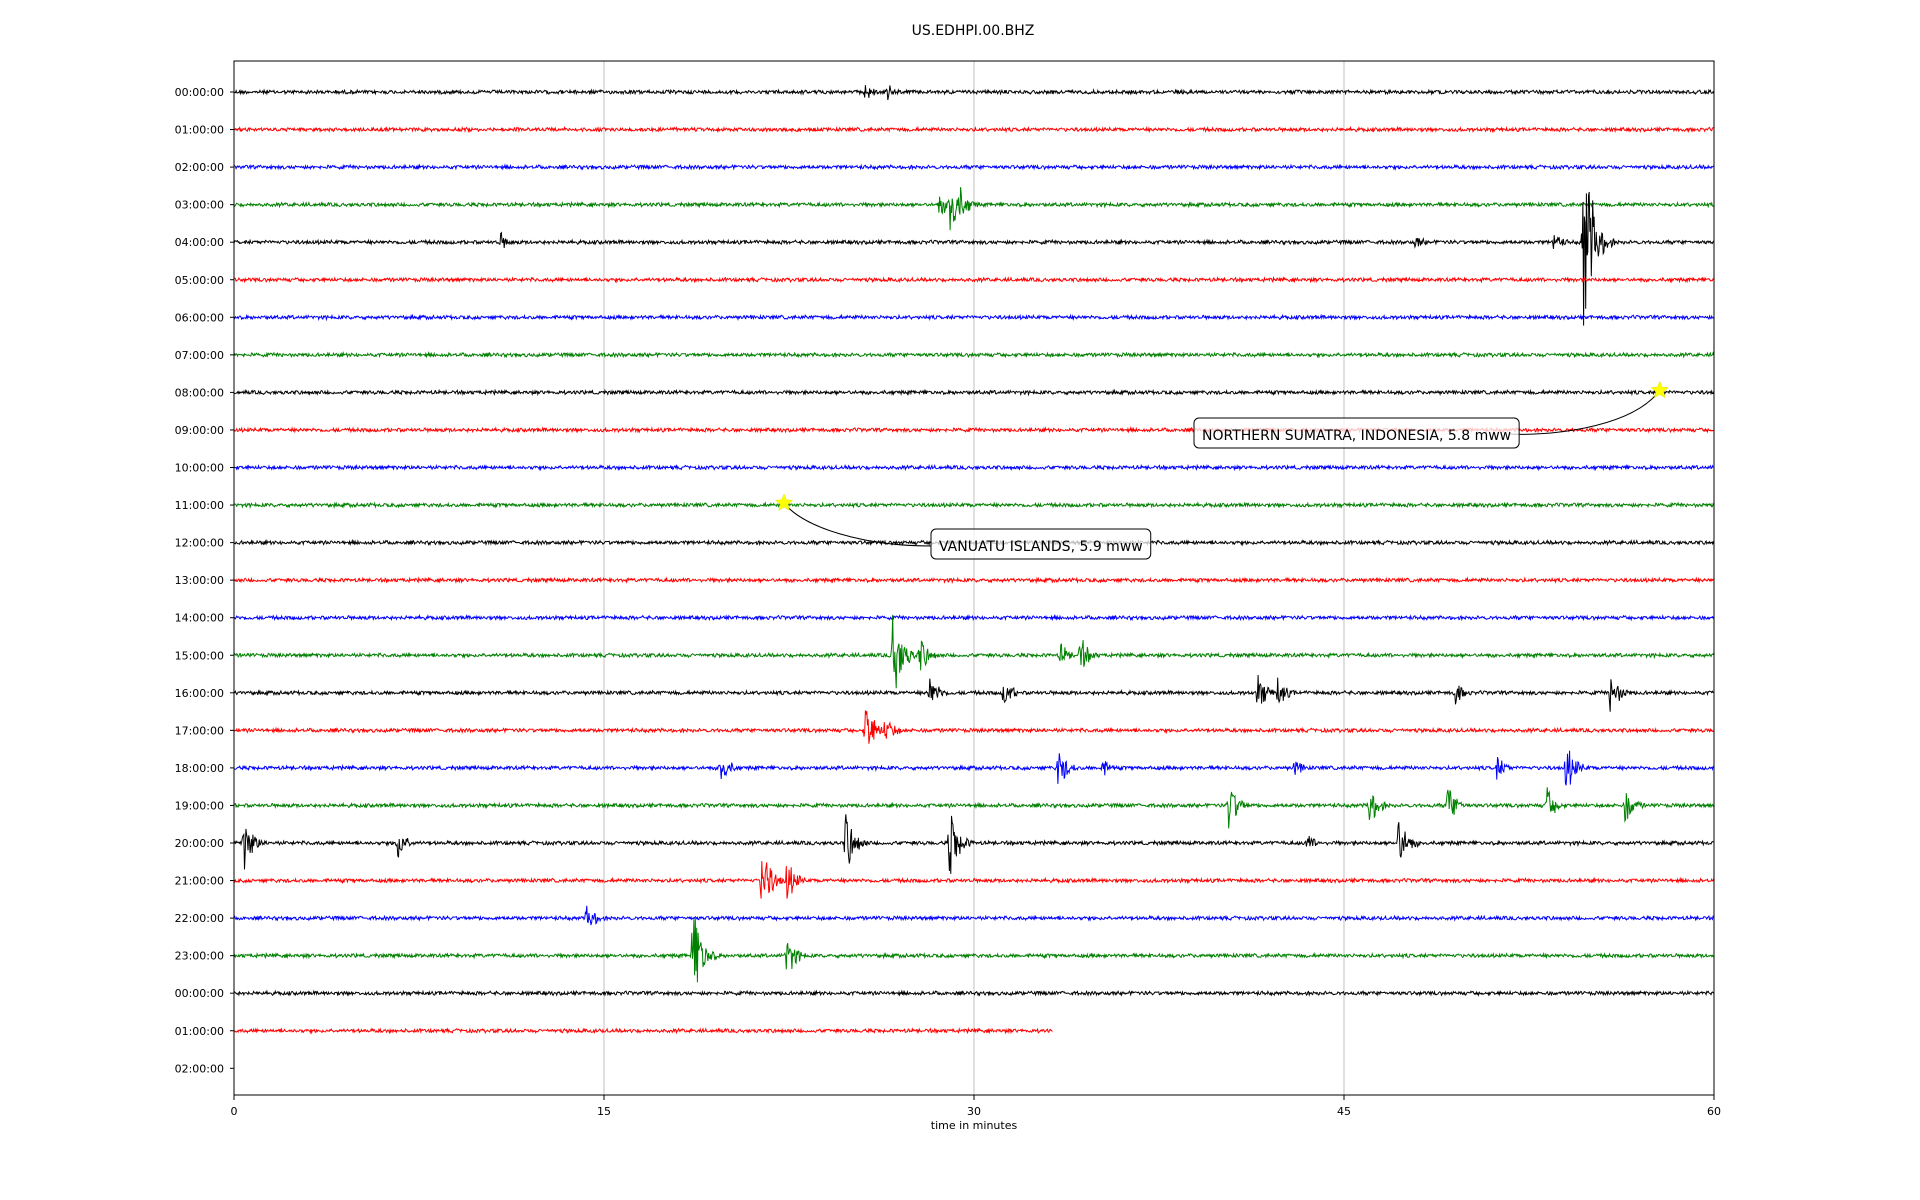  What do you see at coordinates (1041, 547) in the screenshot?
I see `annotation-label: VANUATU ISLANDS, 5.9 mww` at bounding box center [1041, 547].